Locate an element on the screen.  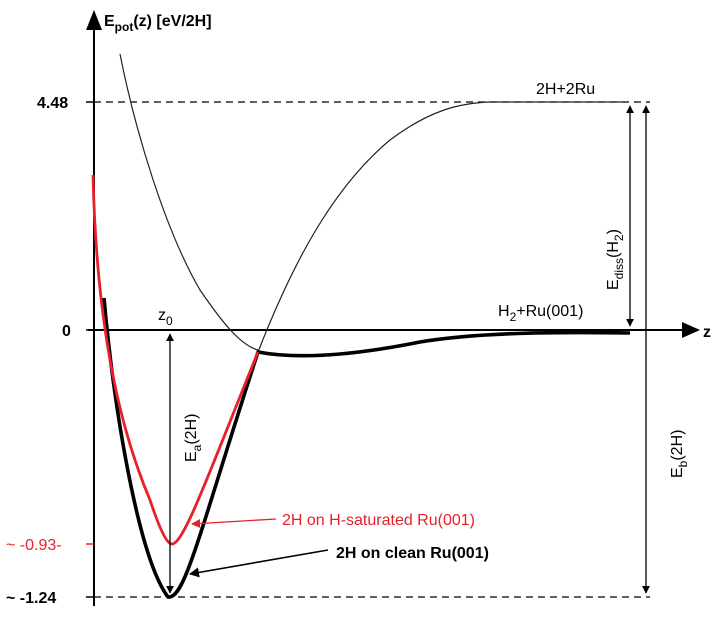
eb-sub: b is located at coordinates (683, 463).